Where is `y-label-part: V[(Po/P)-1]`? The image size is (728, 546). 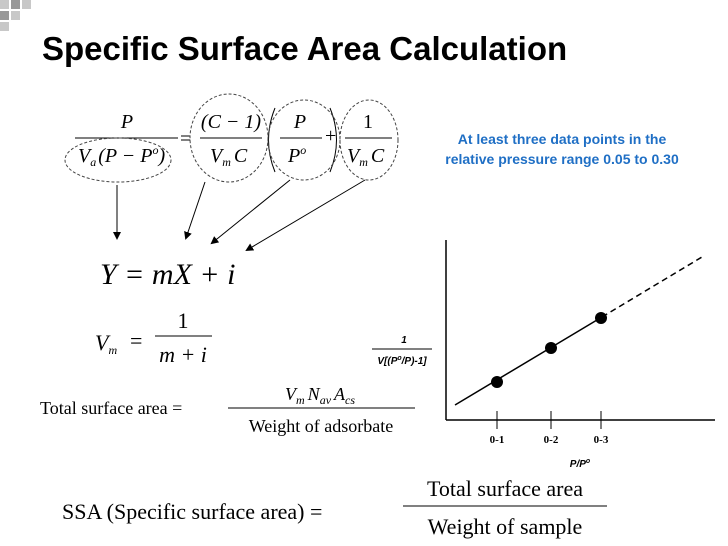
y-label-part: V[(Po/P)-1] is located at coordinates (402, 361).